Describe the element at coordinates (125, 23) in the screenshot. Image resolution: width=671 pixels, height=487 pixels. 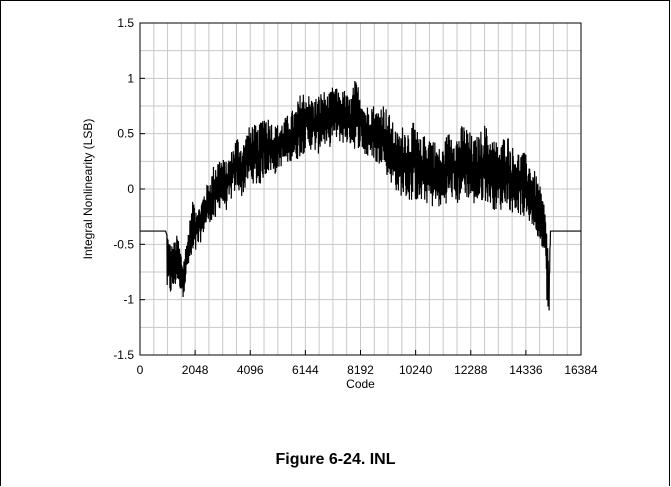
I see `y-tick-label: 1.5` at that location.